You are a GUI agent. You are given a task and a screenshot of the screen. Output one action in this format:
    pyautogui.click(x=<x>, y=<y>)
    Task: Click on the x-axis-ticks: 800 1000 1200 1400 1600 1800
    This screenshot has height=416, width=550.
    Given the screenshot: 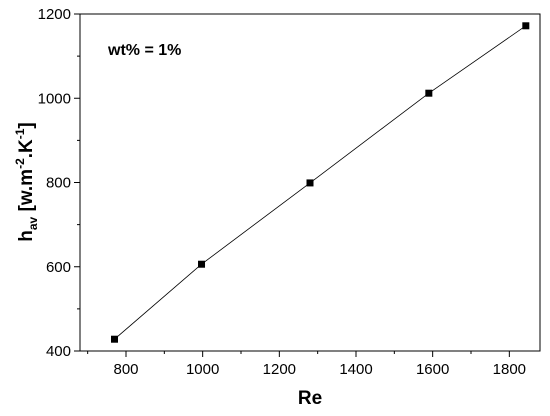 What is the action you would take?
    pyautogui.click(x=306, y=364)
    